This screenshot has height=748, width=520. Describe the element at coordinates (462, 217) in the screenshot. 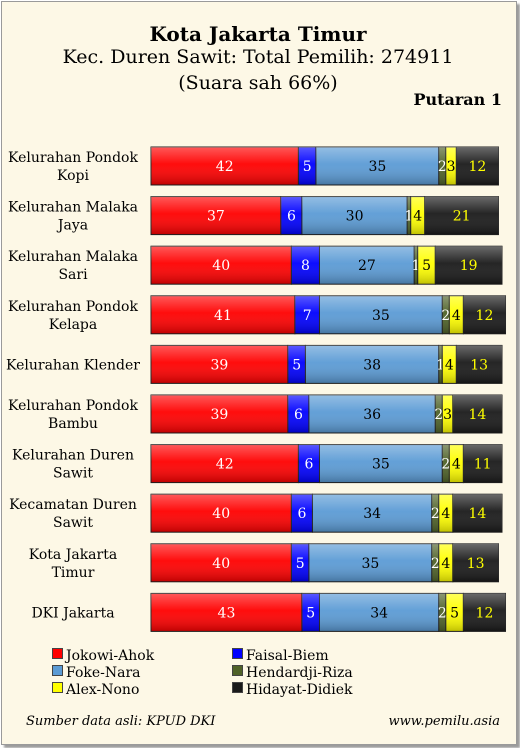

I see `data-label: 21` at that location.